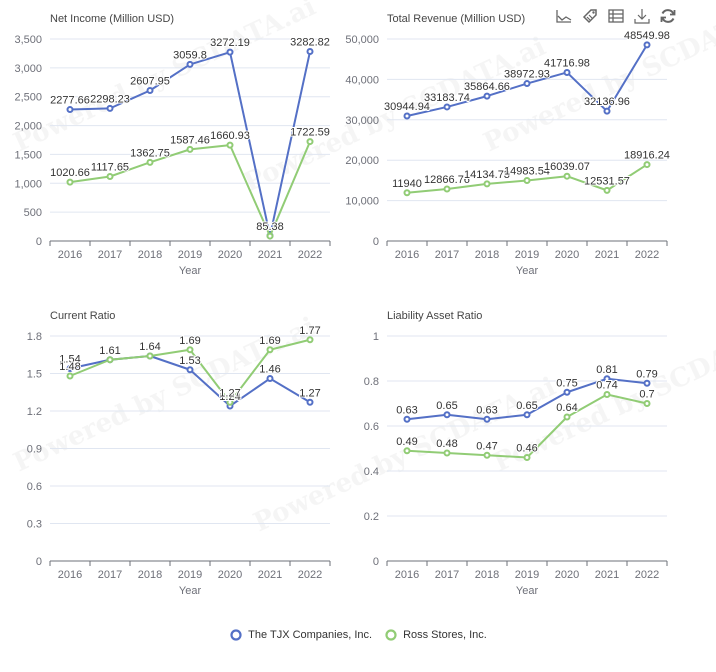 The width and height of the screenshot is (716, 672). I want to click on restore-button, so click(668, 16).